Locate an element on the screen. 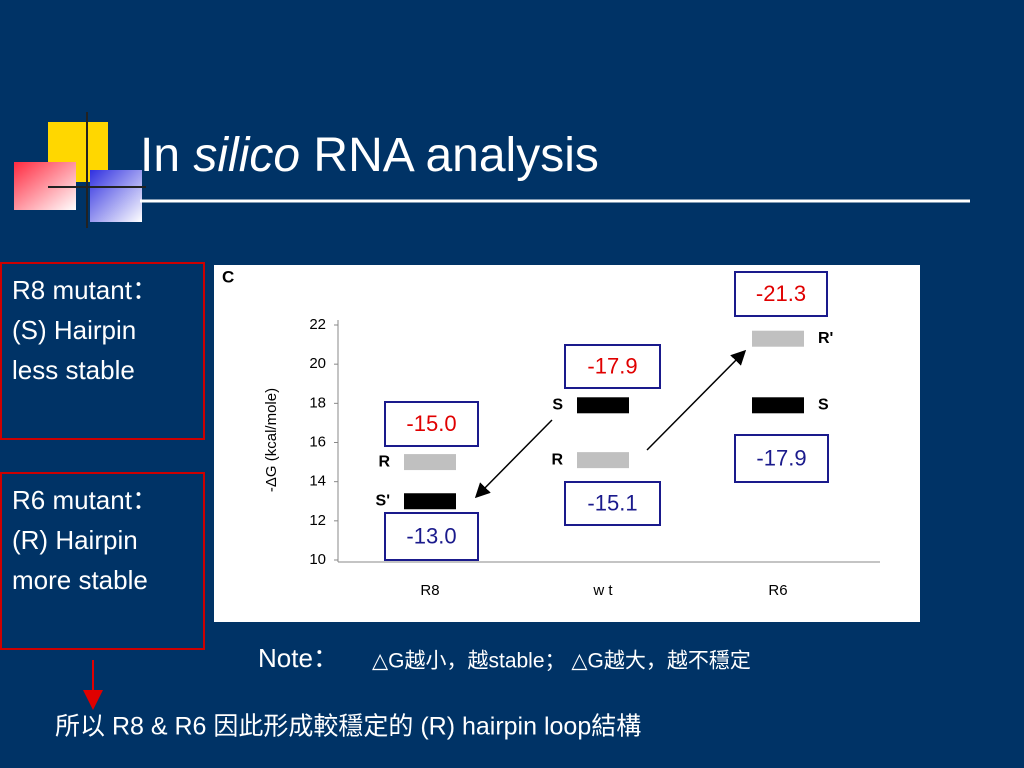  y-tick-label: 16 is located at coordinates (317, 441).